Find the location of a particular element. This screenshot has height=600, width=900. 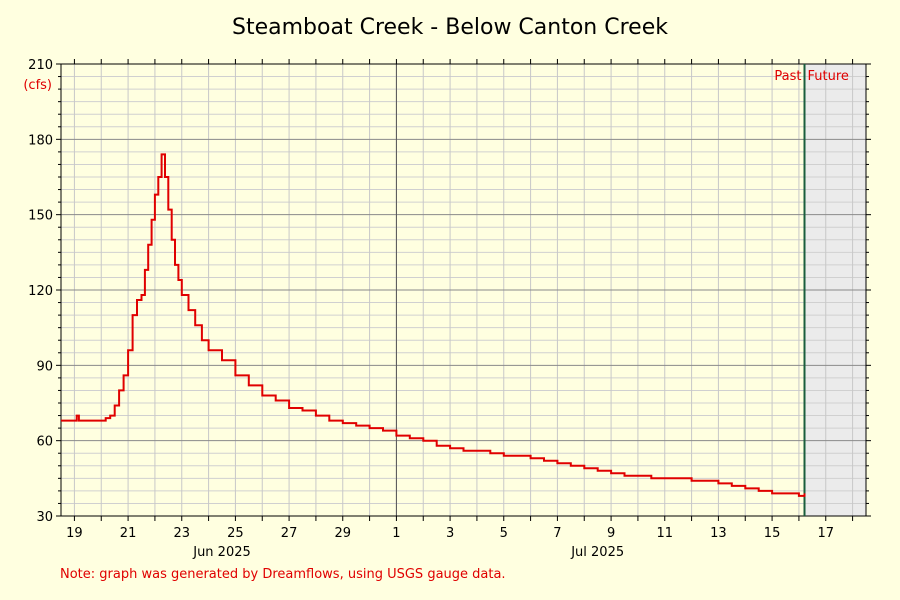

y-axis-unit-label: (cfs) is located at coordinates (37, 85).